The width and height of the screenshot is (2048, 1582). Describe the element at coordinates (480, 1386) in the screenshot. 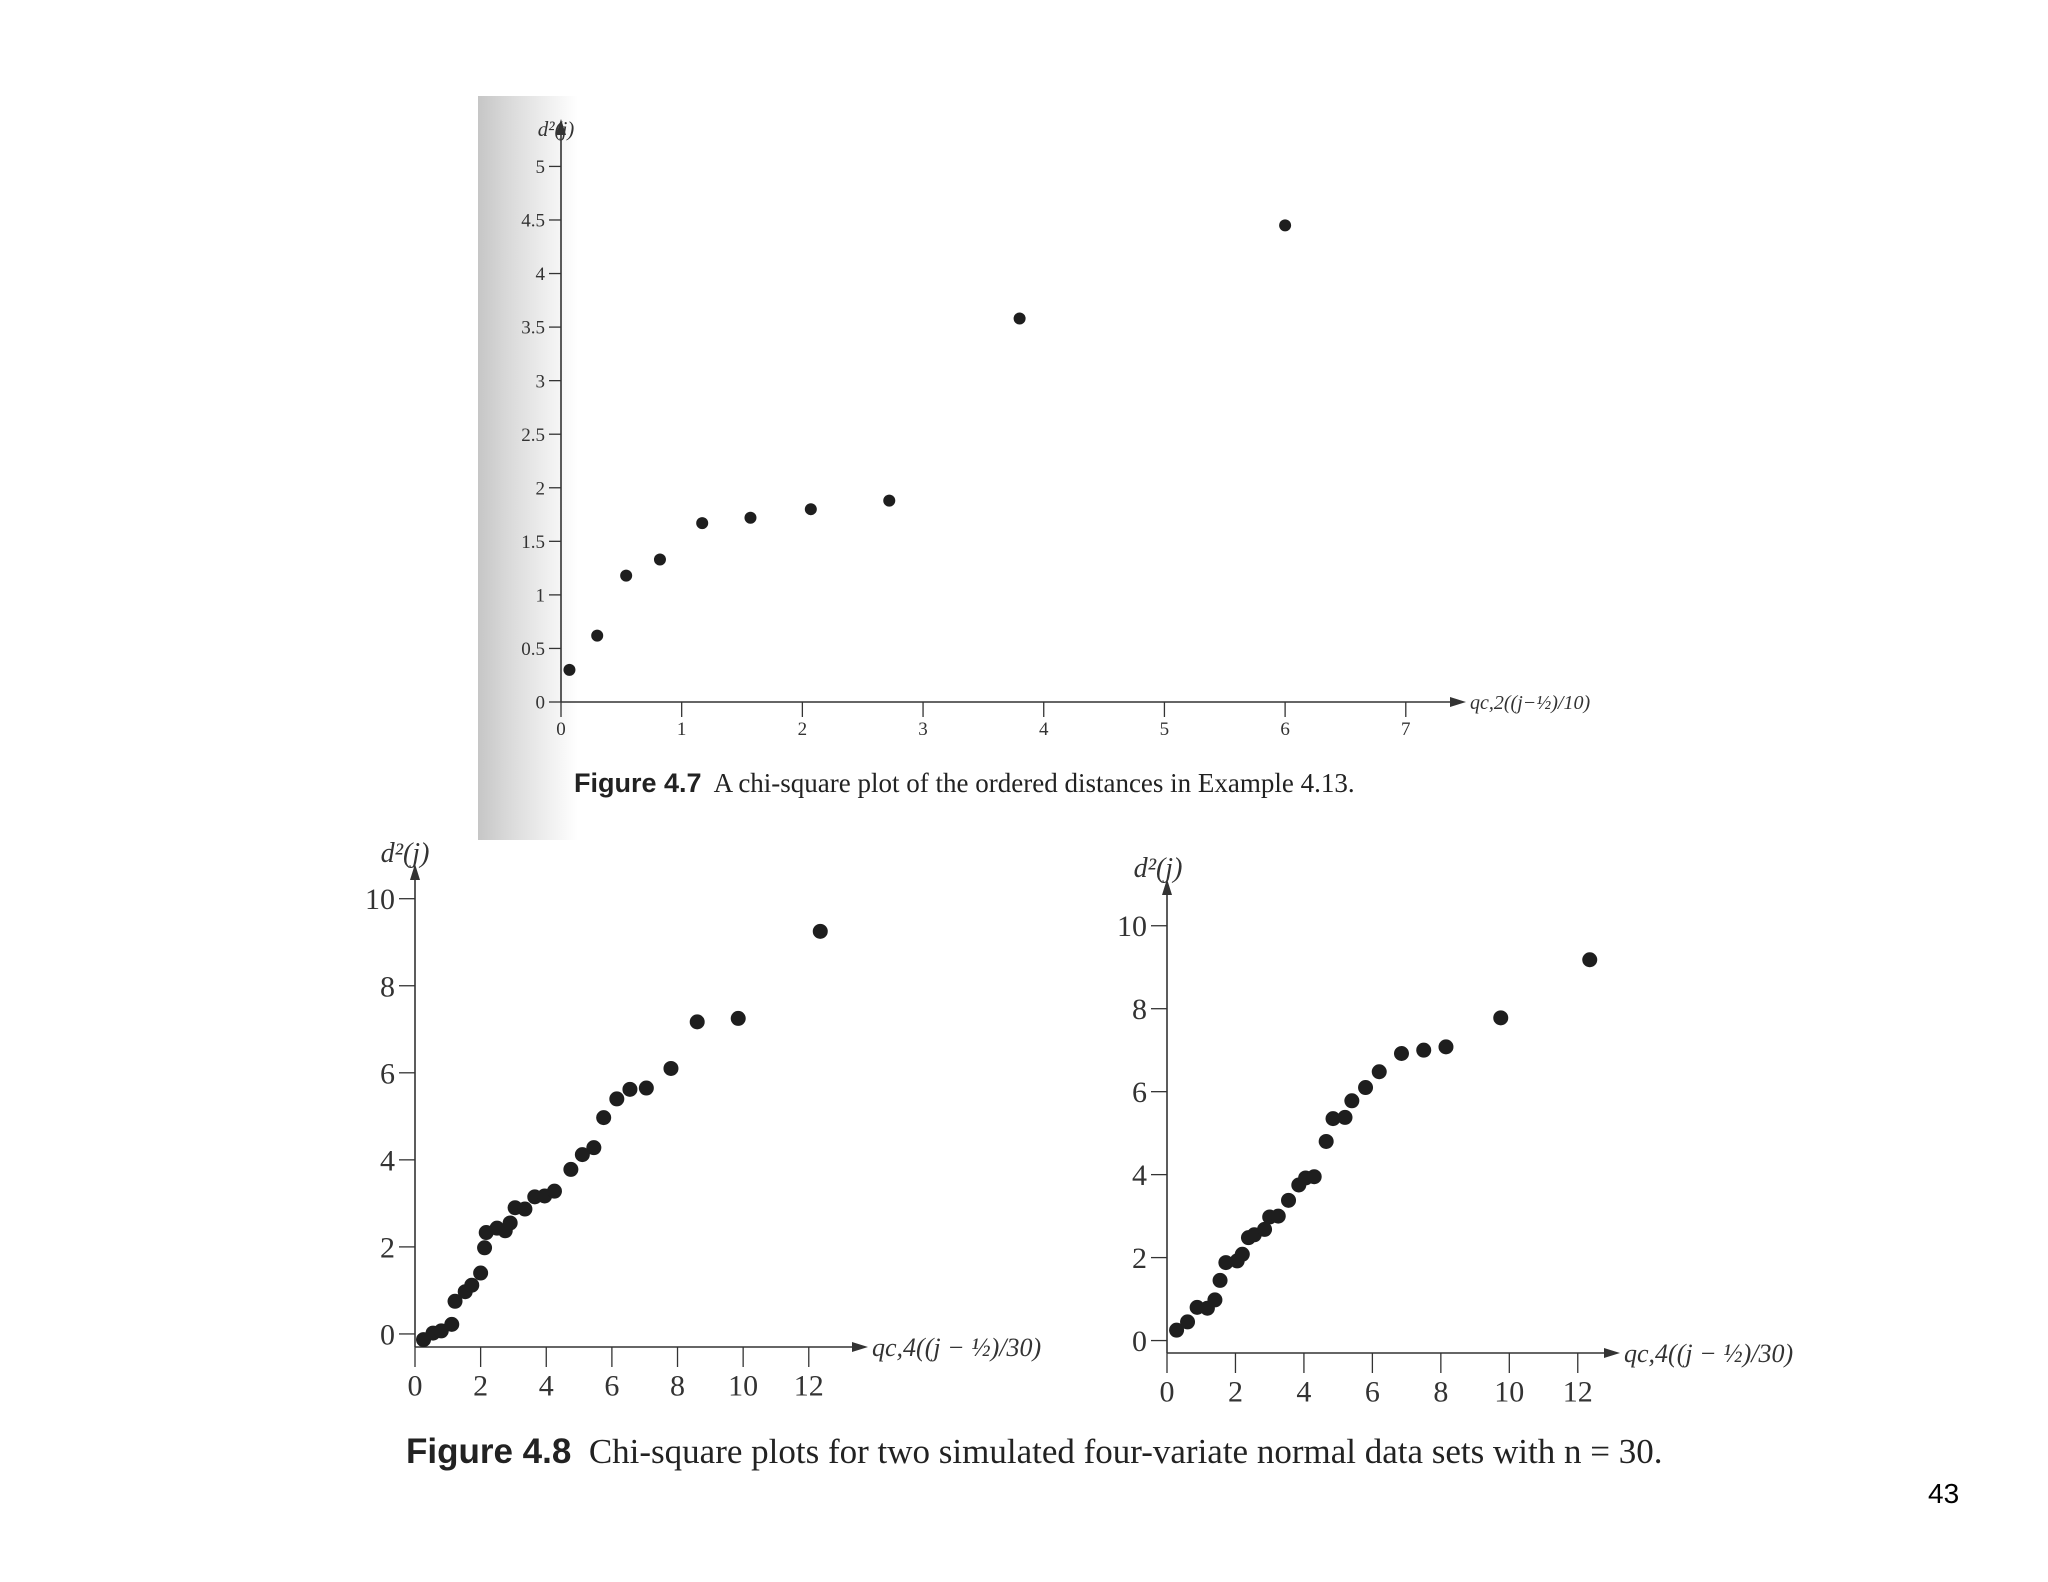

I see `fig48-left-x-tick-label: 2` at that location.